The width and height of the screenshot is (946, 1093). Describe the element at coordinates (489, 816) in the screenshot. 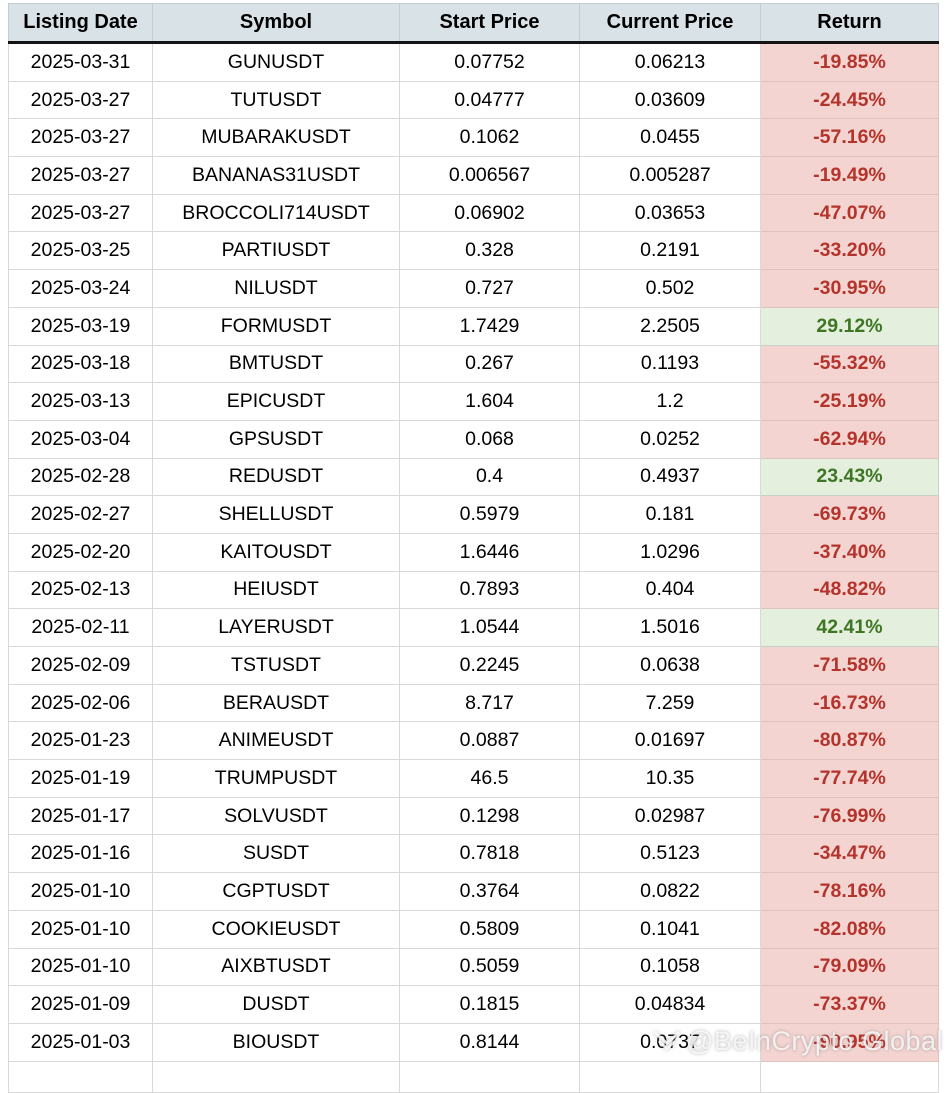

I see `start-price-cell: 0.1298` at that location.